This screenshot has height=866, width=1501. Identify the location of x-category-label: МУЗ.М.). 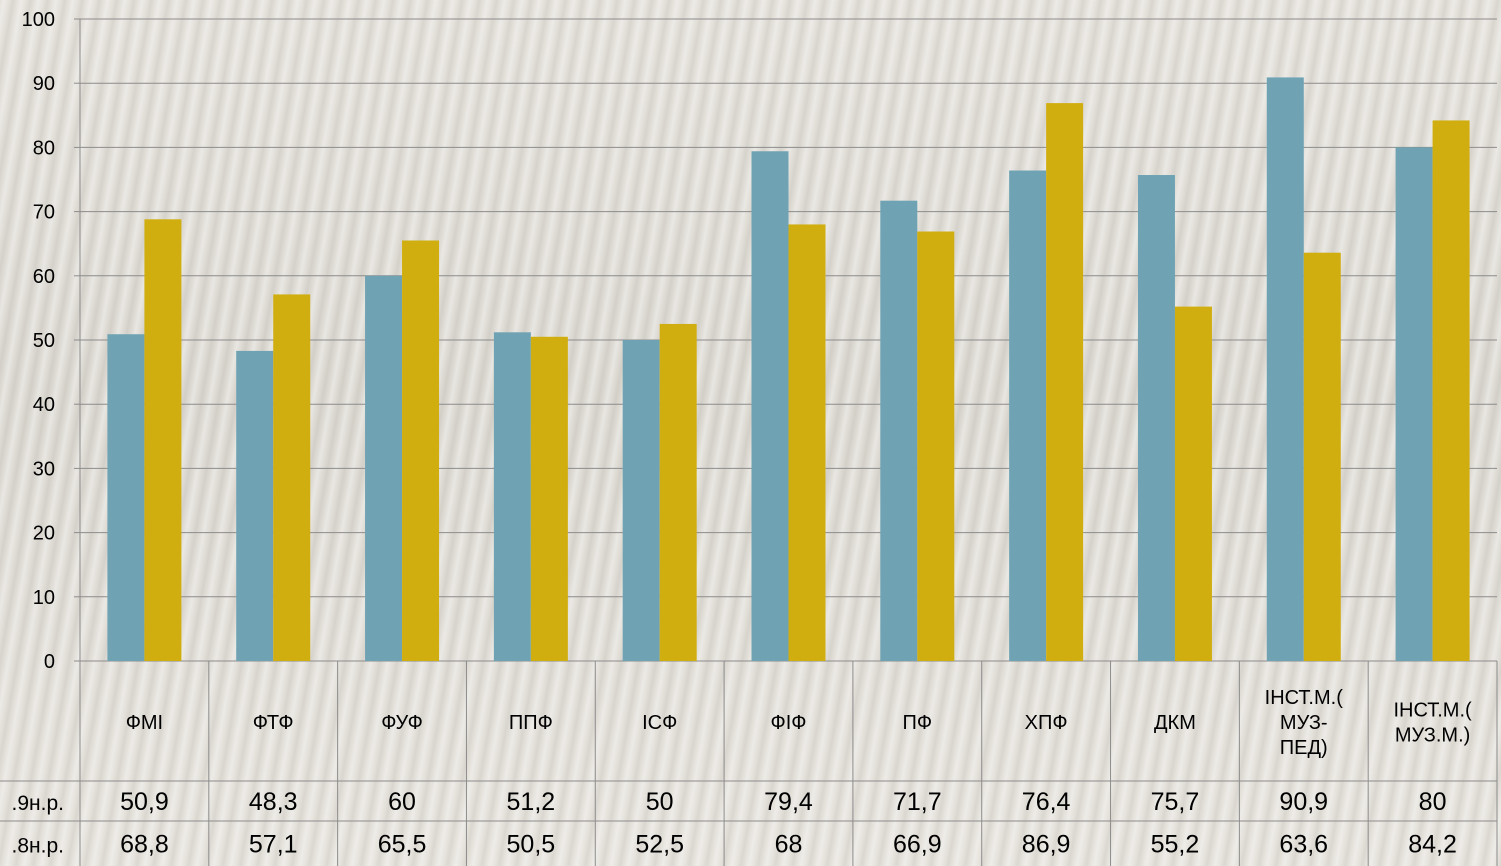
(1432, 736).